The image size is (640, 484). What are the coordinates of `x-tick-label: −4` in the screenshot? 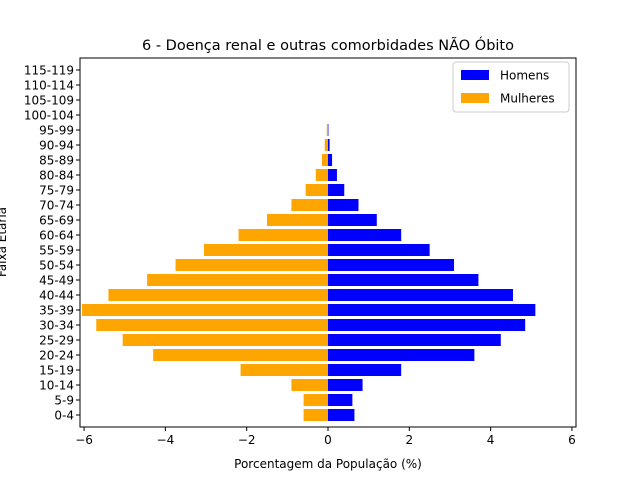 It's located at (166, 440).